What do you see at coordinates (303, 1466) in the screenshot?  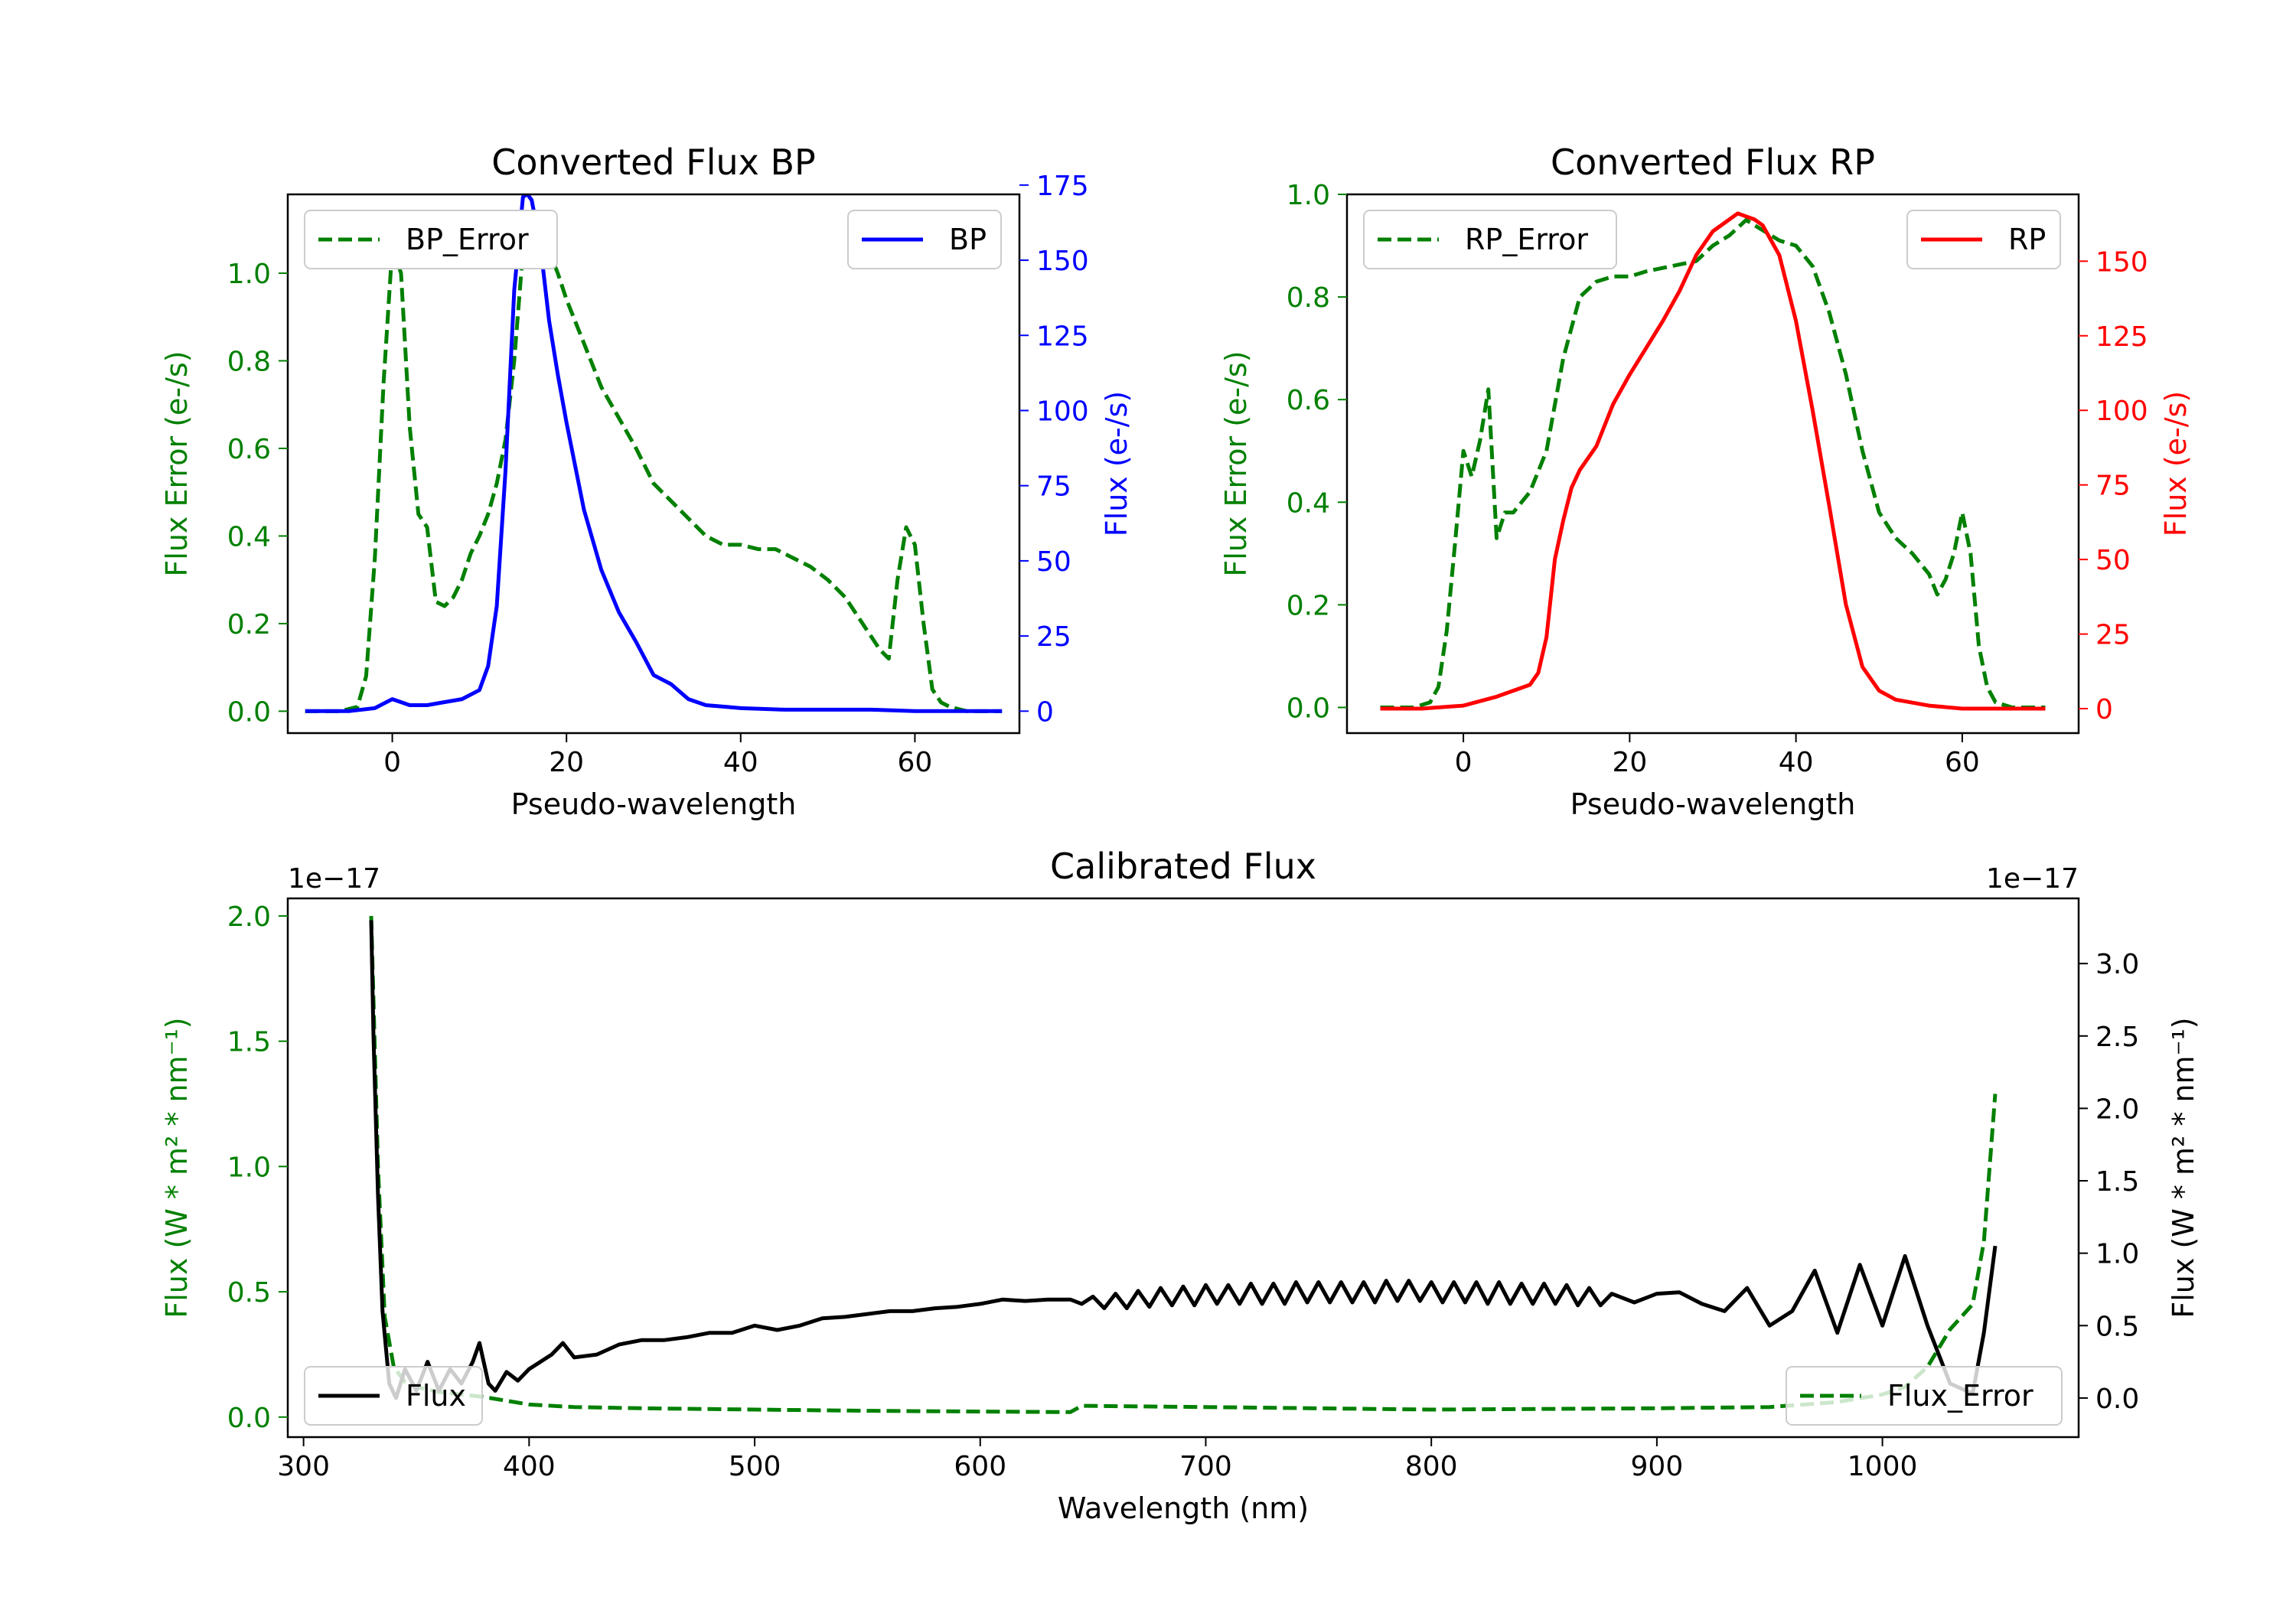 I see `x-tick-label: 300` at bounding box center [303, 1466].